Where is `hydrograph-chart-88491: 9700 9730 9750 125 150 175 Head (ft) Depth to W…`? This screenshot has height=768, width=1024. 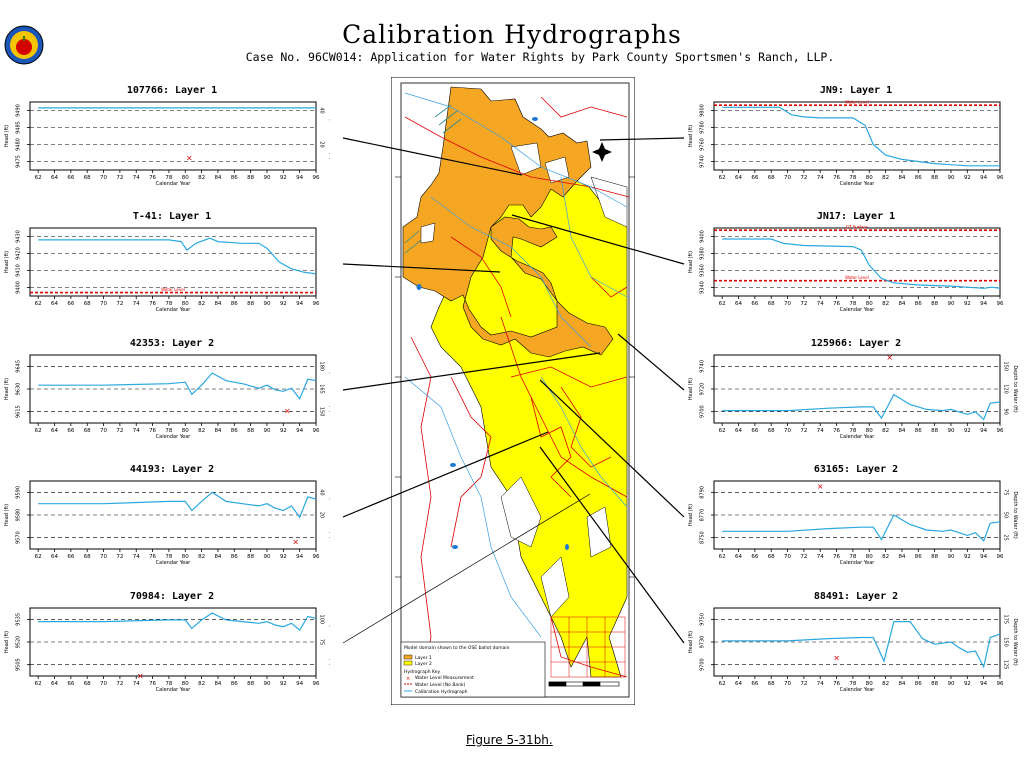 hydrograph-chart-88491: 9700 9730 9750 125 150 175 Head (ft) Depth to W… is located at coordinates (853, 650).